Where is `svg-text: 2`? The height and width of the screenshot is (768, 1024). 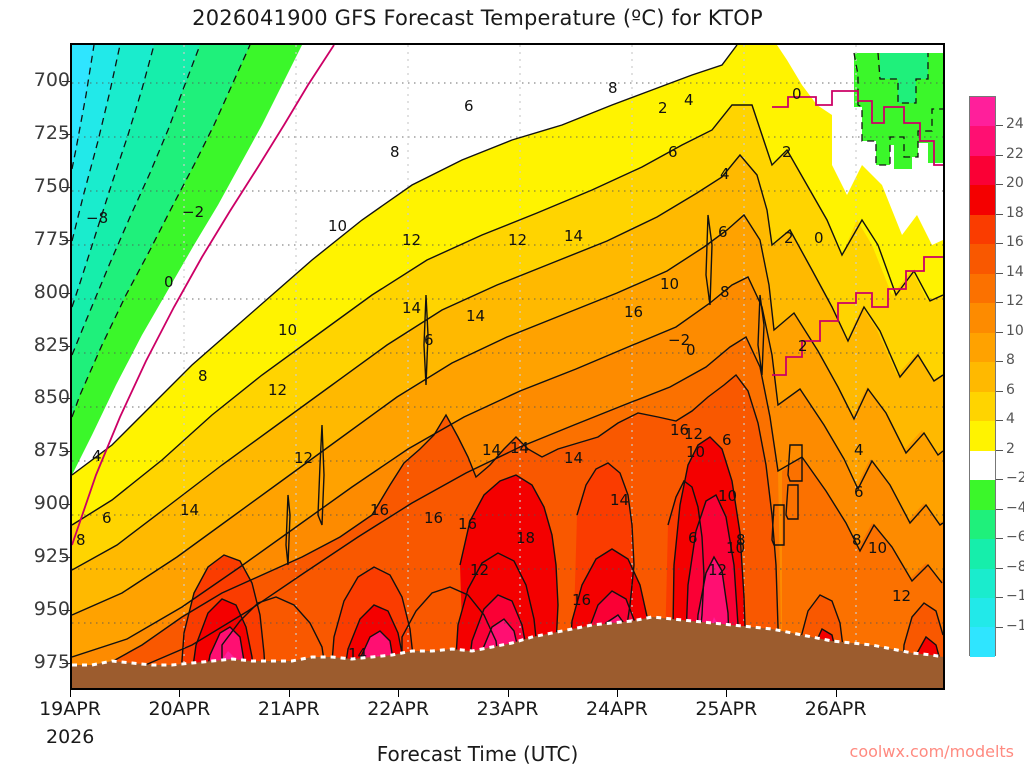 svg-text: 2 is located at coordinates (789, 238).